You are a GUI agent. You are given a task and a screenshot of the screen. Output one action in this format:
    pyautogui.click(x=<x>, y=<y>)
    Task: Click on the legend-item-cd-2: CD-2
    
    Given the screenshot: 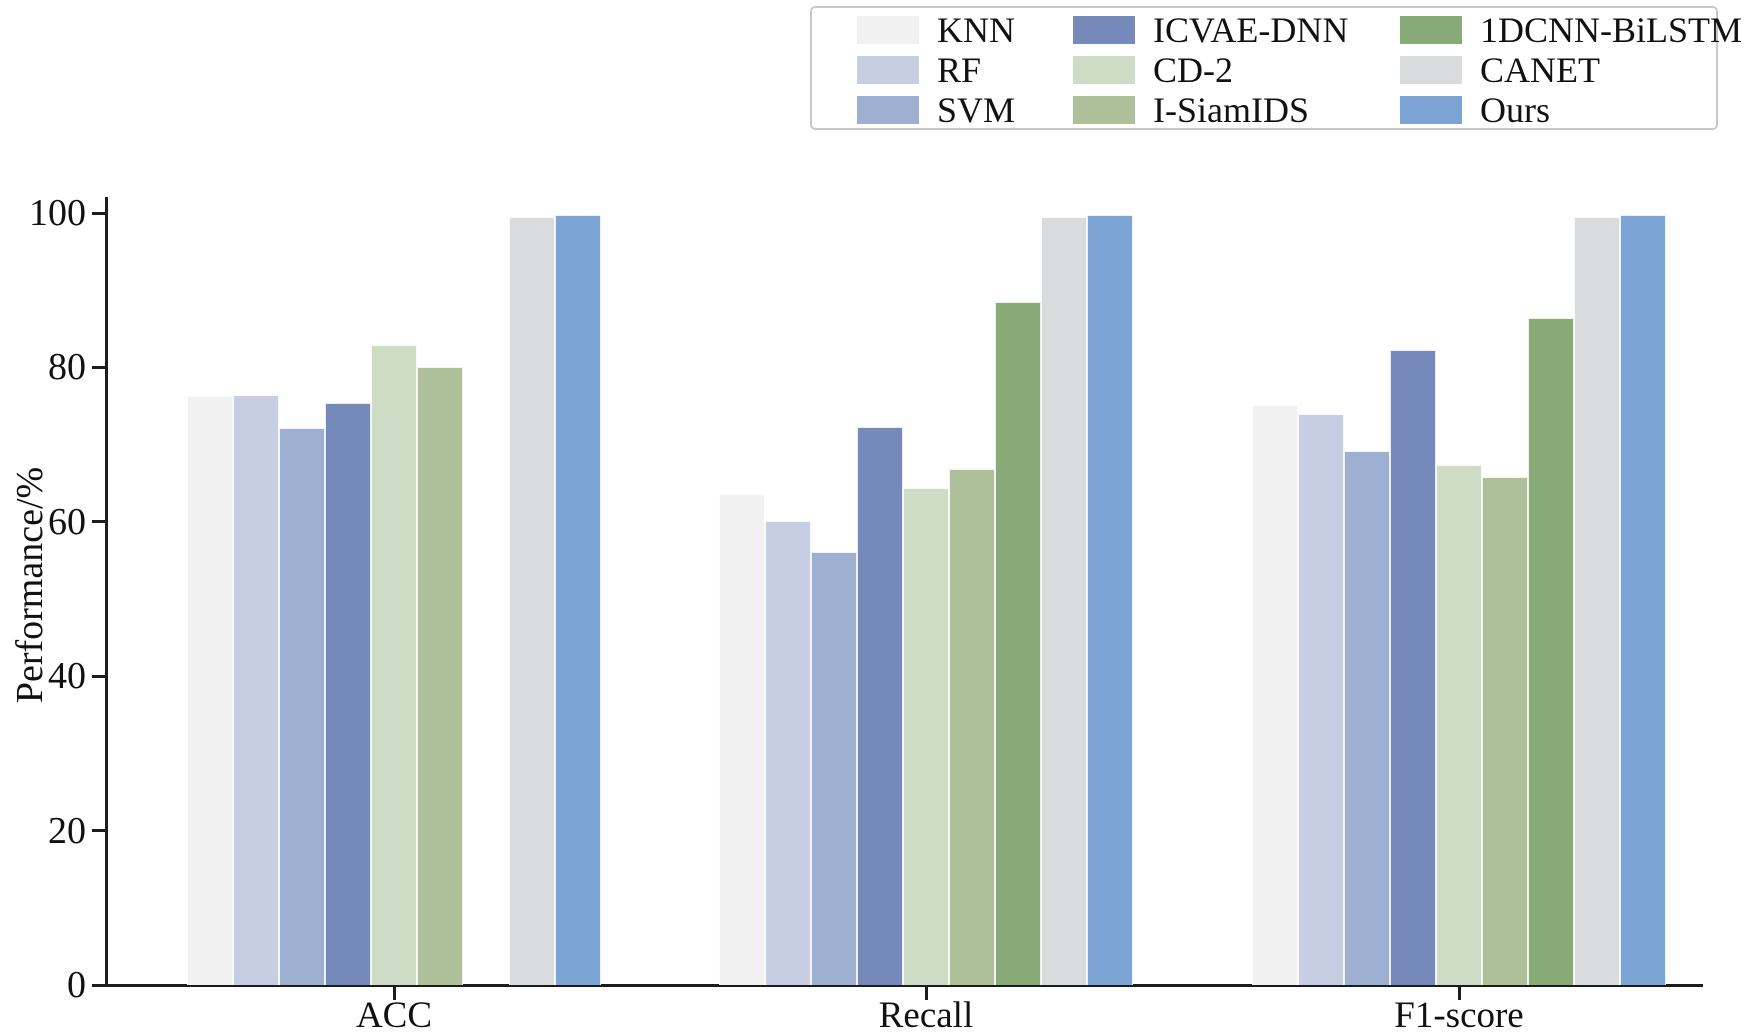 What is the action you would take?
    pyautogui.click(x=1236, y=70)
    